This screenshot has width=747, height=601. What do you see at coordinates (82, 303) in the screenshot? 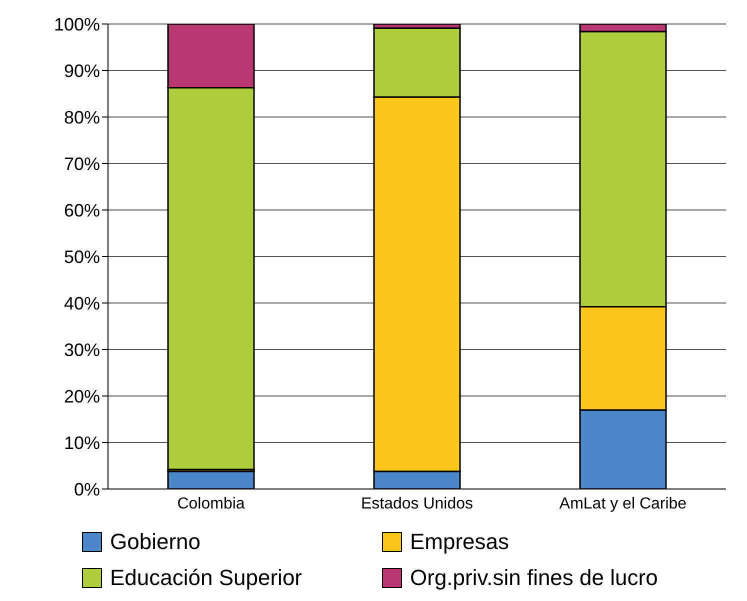
I see `y-tick-label: 40%` at bounding box center [82, 303].